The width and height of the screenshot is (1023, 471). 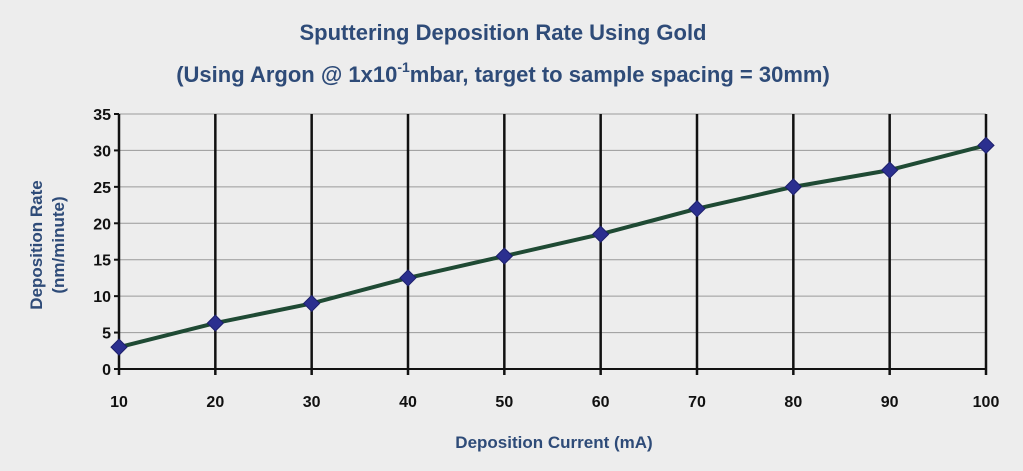 I want to click on x-tick-label: 60, so click(x=601, y=402).